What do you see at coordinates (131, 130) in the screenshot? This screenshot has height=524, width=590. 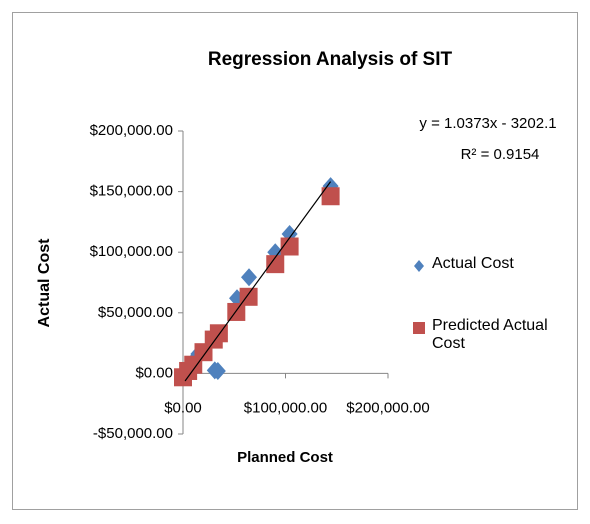 I see `y-tick-label: $200,000.00` at bounding box center [131, 130].